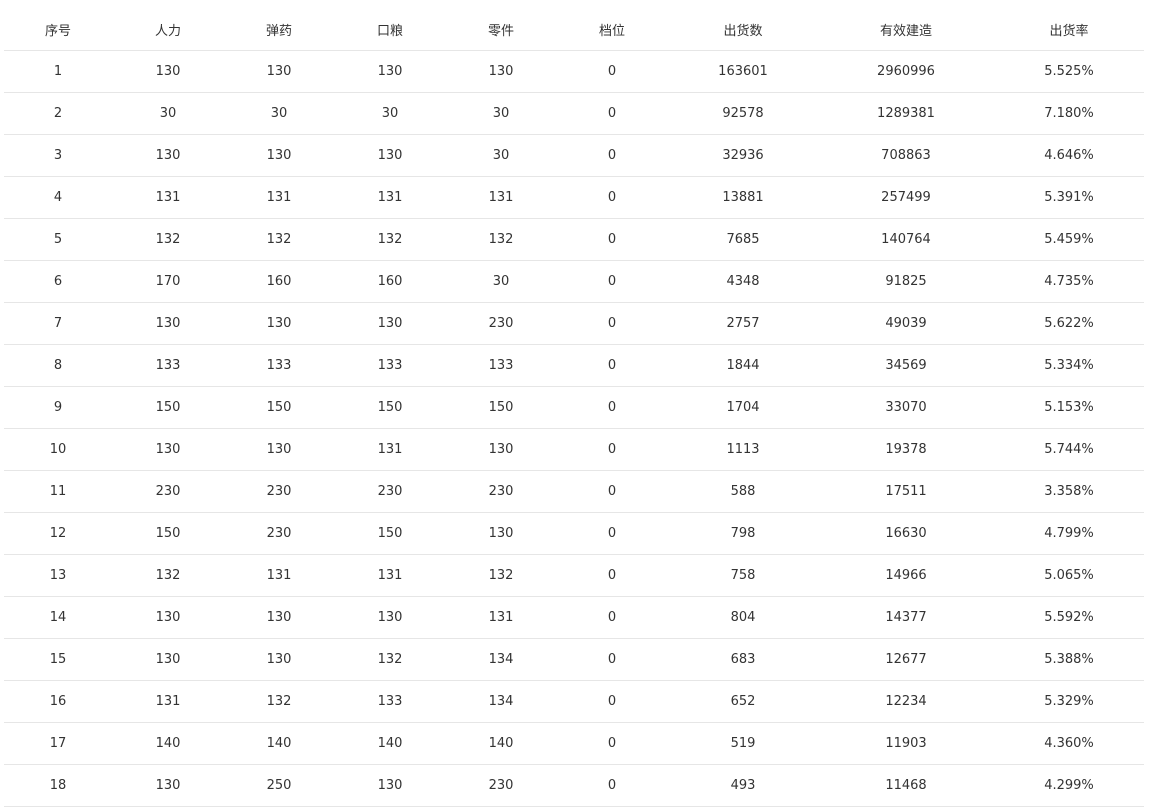 The height and width of the screenshot is (809, 1162). What do you see at coordinates (501, 30) in the screenshot?
I see `column-header: 零件` at bounding box center [501, 30].